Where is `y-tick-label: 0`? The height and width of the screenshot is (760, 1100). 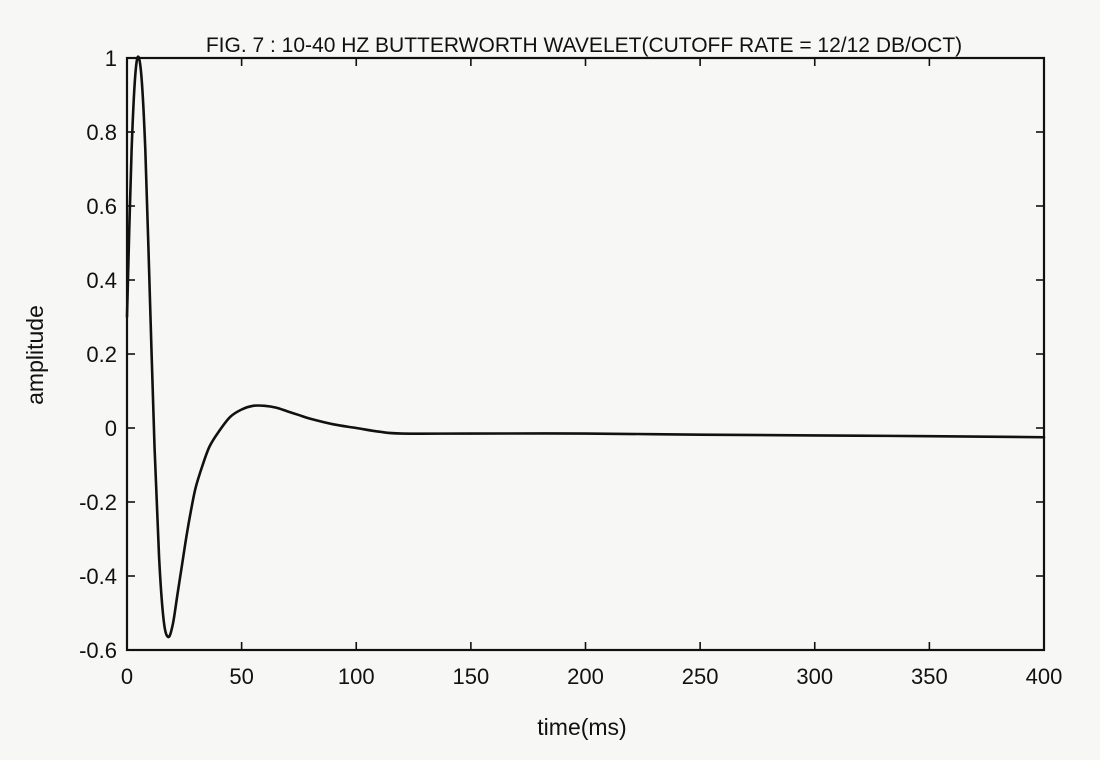 y-tick-label: 0 is located at coordinates (111, 428).